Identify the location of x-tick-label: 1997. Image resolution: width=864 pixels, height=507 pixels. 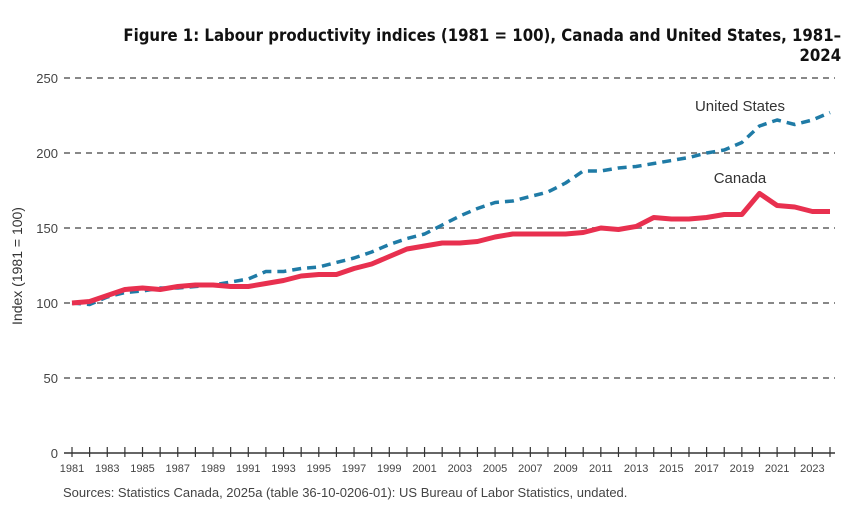
(354, 469).